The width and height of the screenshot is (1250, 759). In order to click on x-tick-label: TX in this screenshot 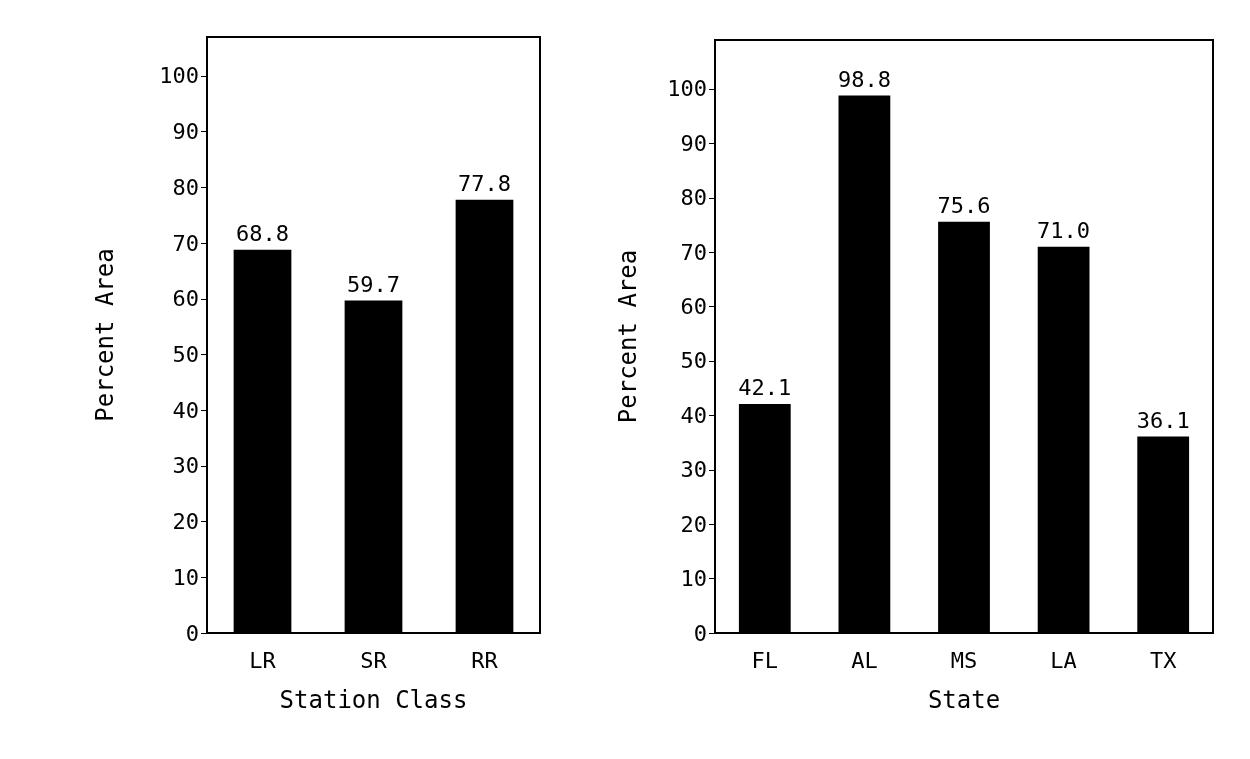, I will do `click(1163, 660)`.